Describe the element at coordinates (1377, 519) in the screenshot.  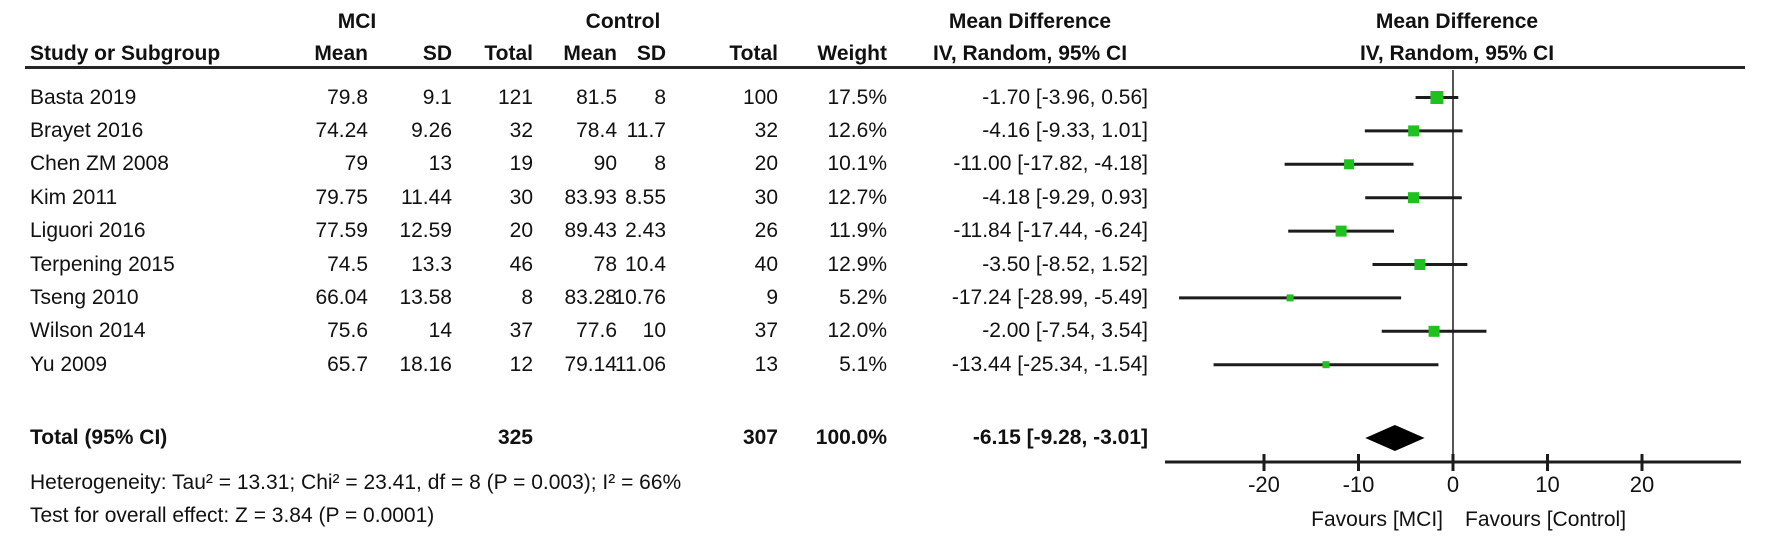
I see `favours-mci-label: Favours [MCI]` at that location.